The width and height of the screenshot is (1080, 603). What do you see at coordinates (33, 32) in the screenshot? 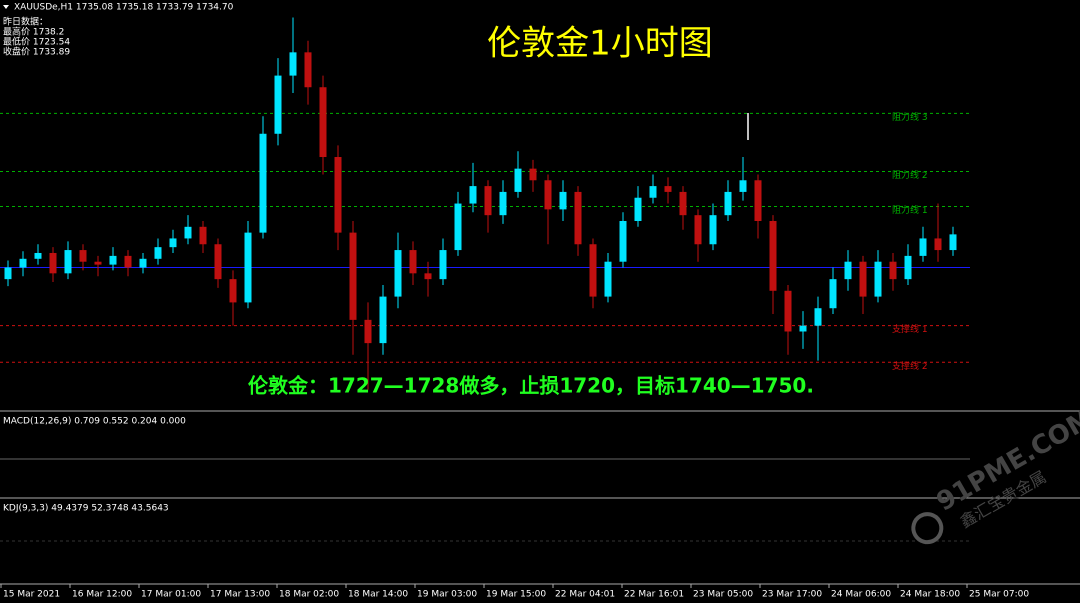
I see `info: 最高价 1738.2` at bounding box center [33, 32].